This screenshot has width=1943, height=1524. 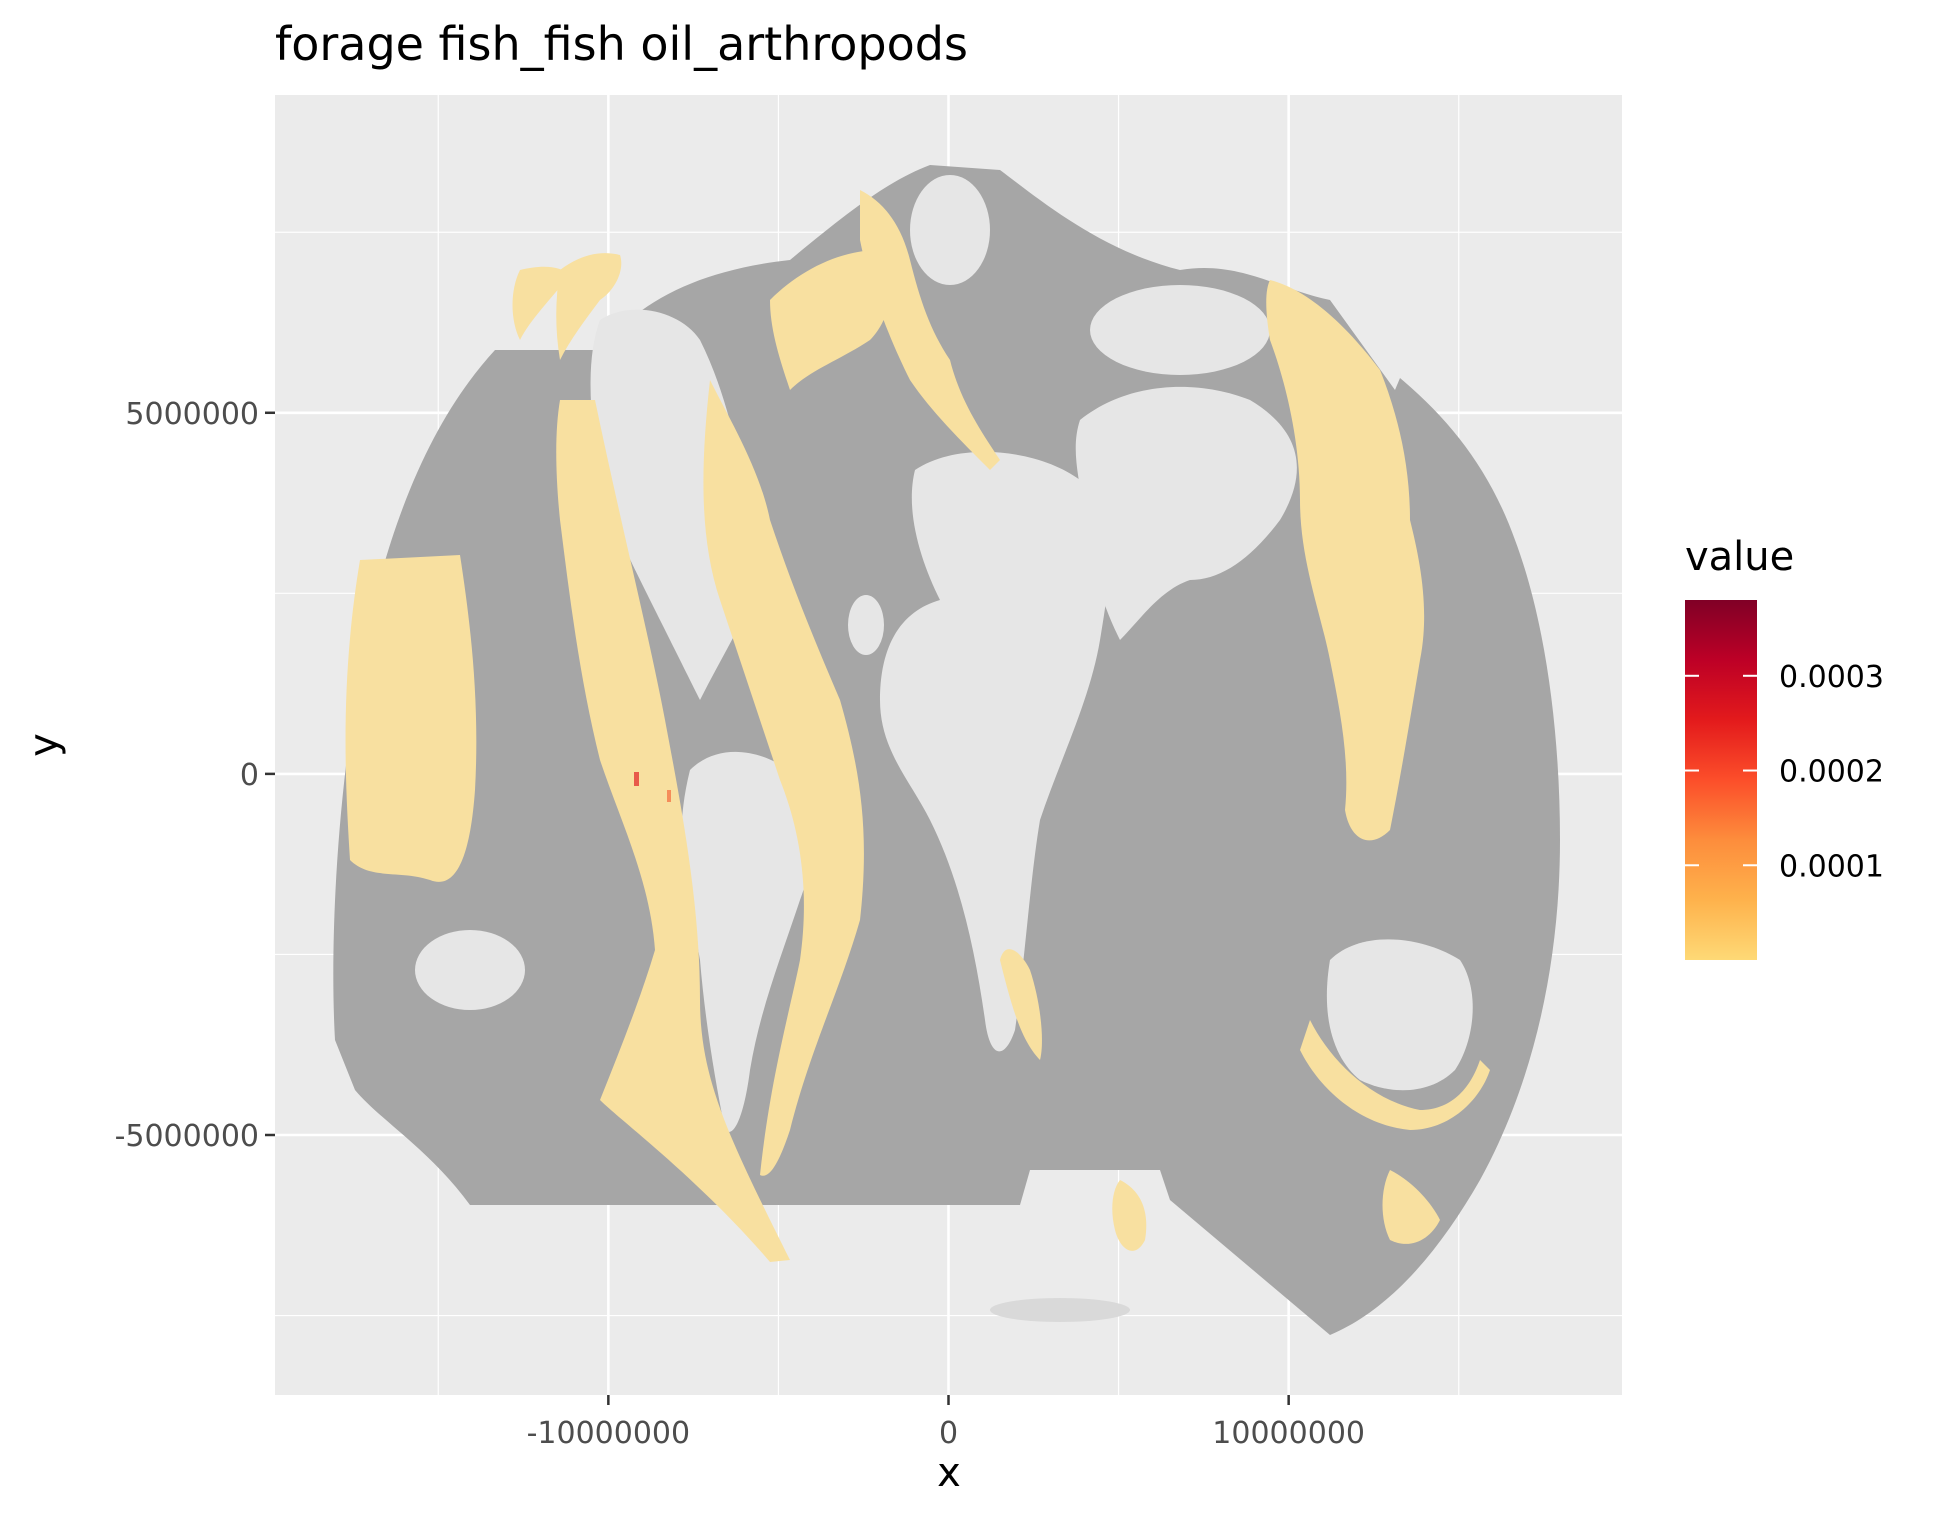 What do you see at coordinates (1399, 1015) in the screenshot?
I see `land-australia` at bounding box center [1399, 1015].